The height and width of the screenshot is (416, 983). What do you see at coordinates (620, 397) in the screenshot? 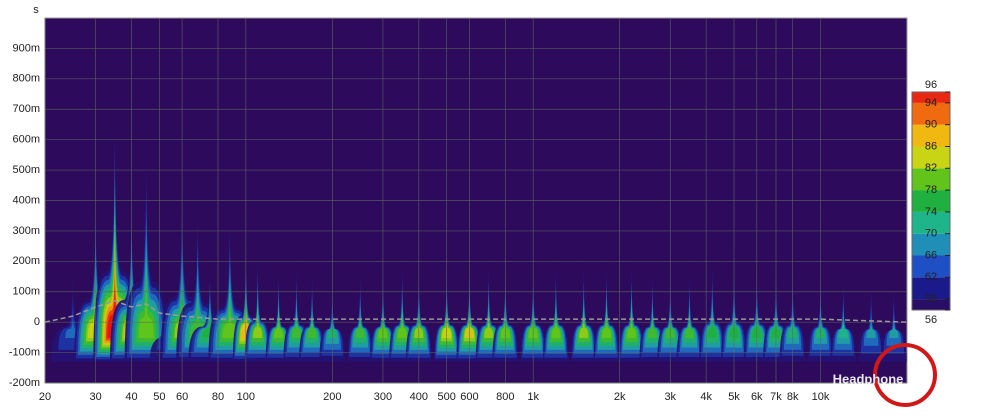
I see `x-tick-label: 2k` at bounding box center [620, 397].